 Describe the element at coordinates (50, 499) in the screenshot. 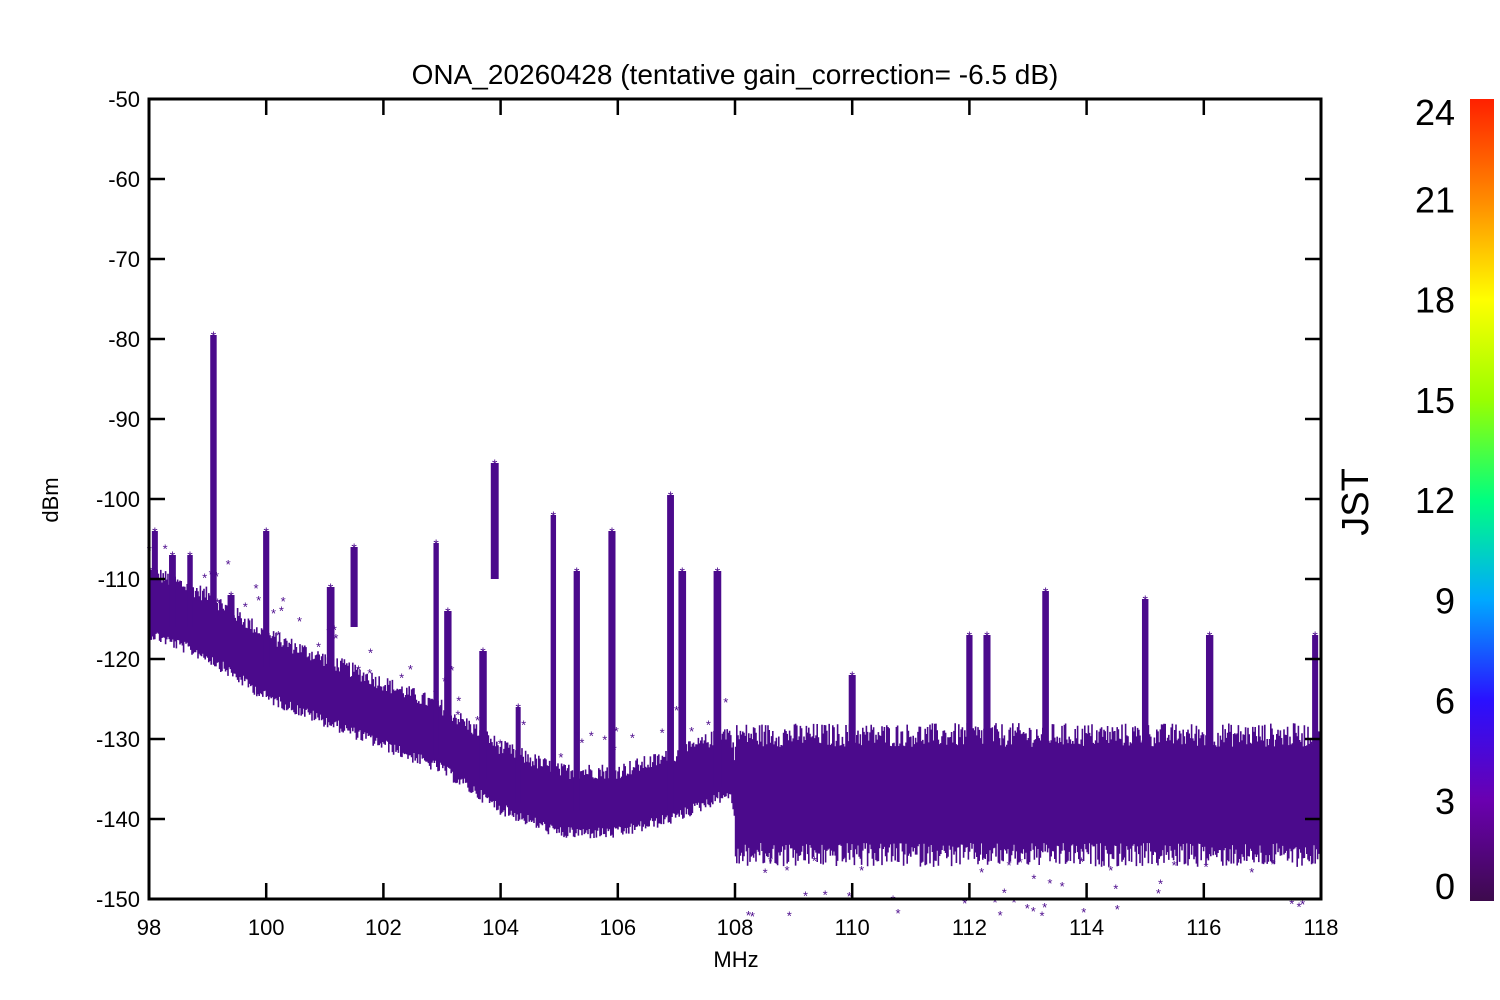

I see `y-axis-title: dBm` at that location.